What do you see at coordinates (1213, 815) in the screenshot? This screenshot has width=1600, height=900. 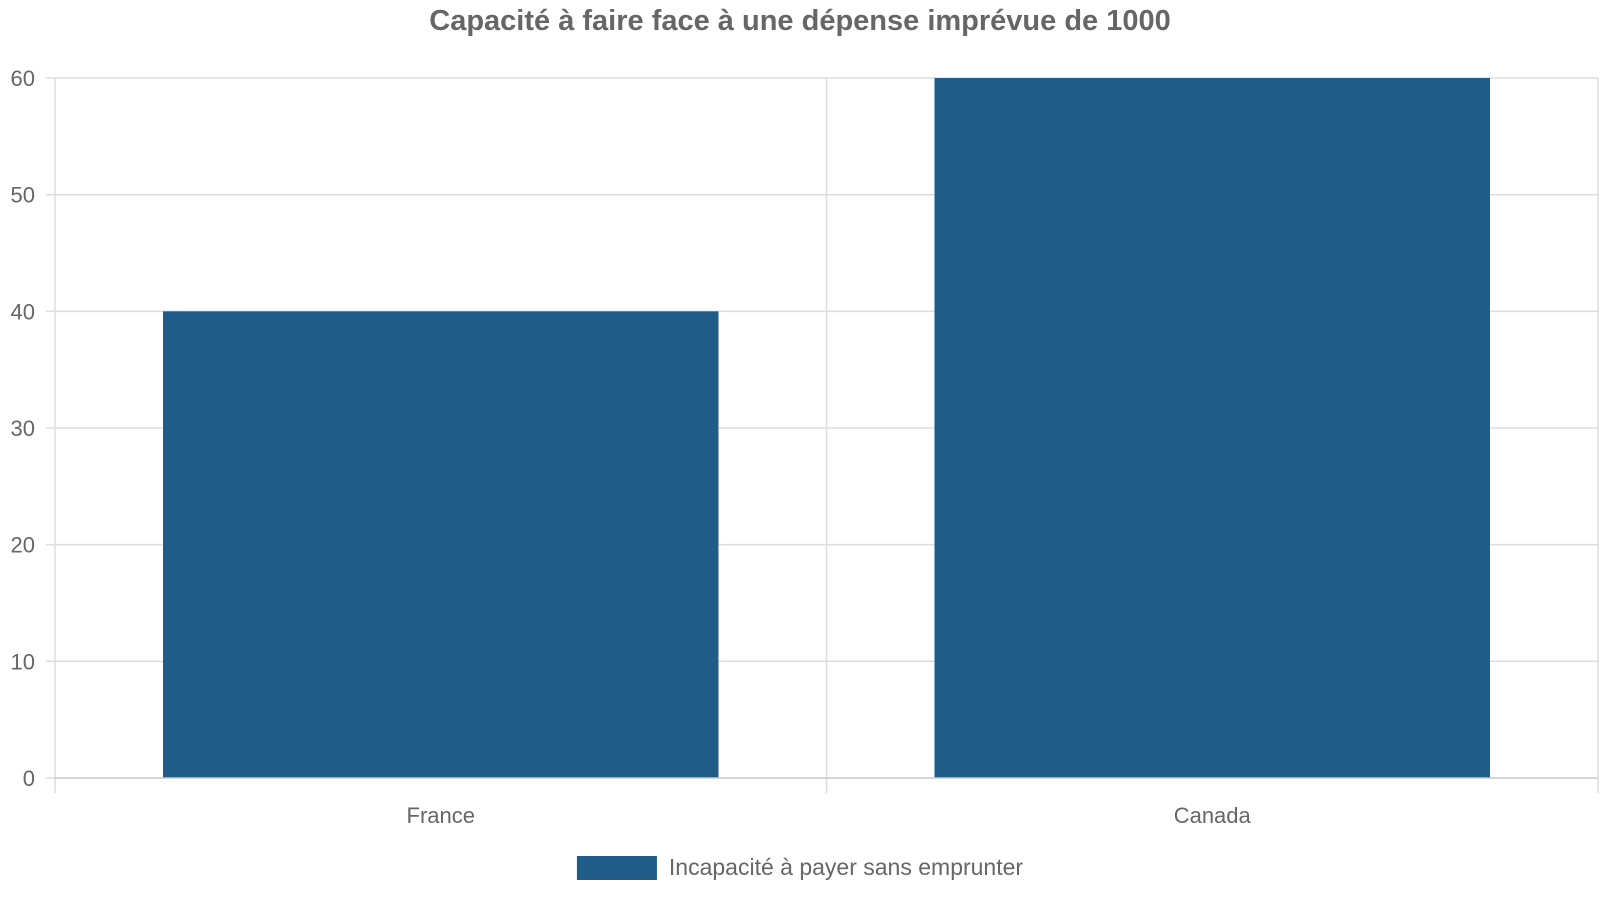 I see `x-tick-label: Canada` at bounding box center [1213, 815].